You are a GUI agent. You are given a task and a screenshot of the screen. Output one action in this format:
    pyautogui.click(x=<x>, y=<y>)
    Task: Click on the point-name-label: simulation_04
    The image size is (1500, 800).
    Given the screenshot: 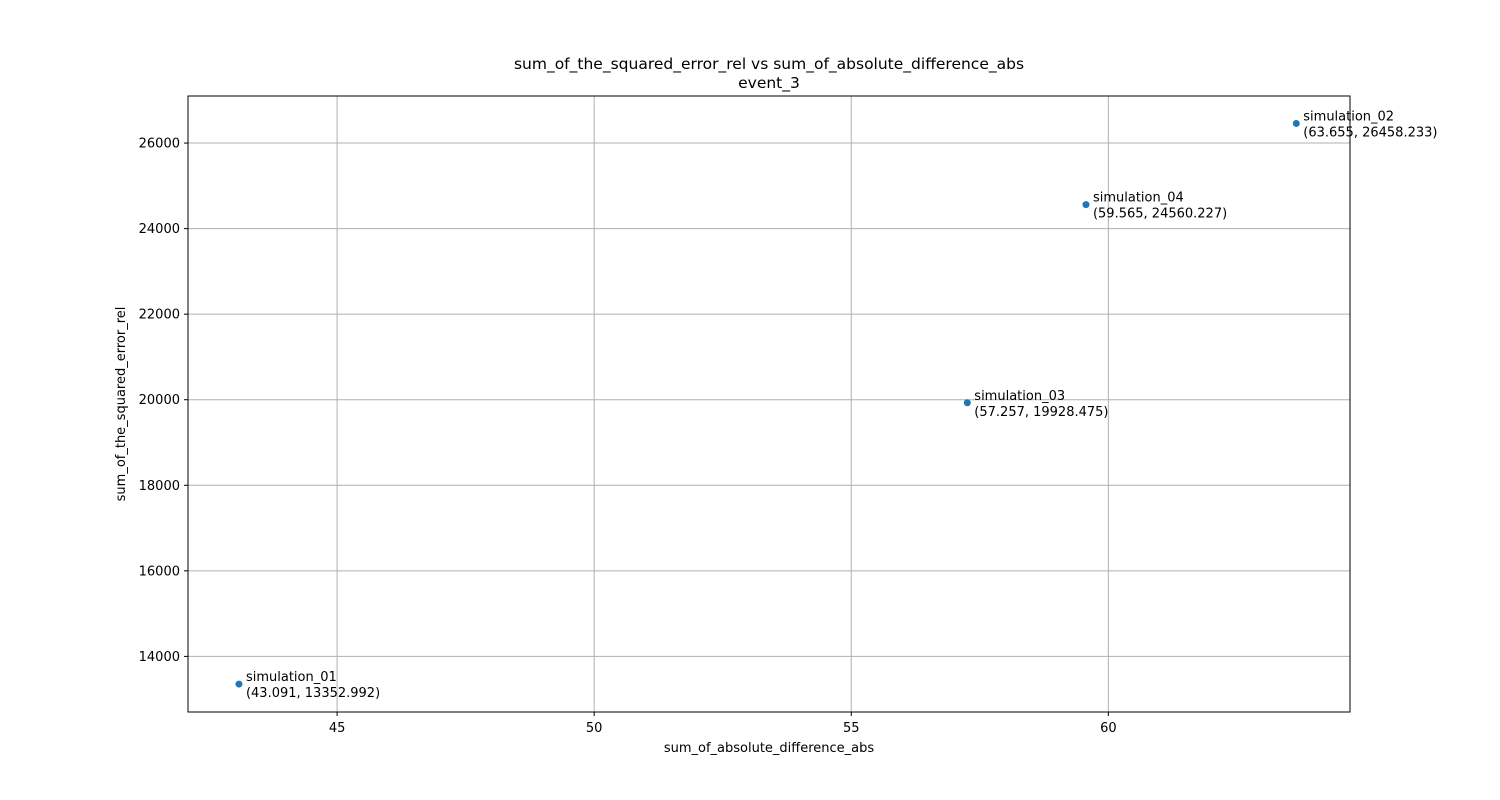 What is the action you would take?
    pyautogui.click(x=1138, y=198)
    